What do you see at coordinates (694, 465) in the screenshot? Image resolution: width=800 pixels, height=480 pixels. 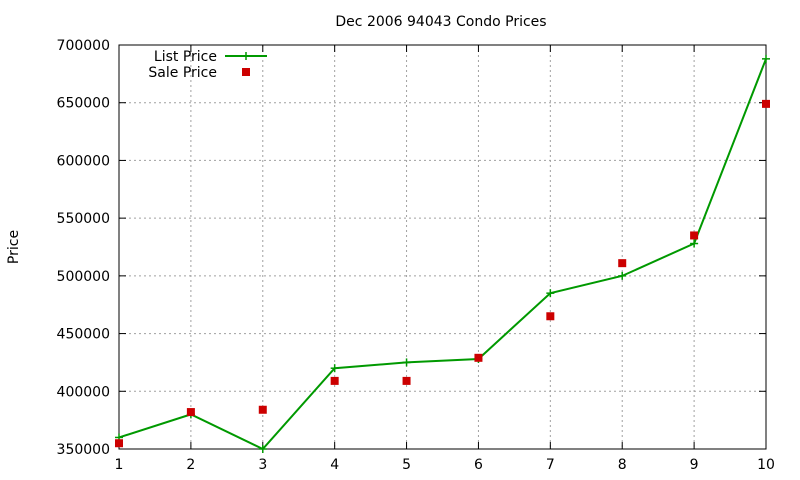 I see `x-tick-label: 9` at bounding box center [694, 465].